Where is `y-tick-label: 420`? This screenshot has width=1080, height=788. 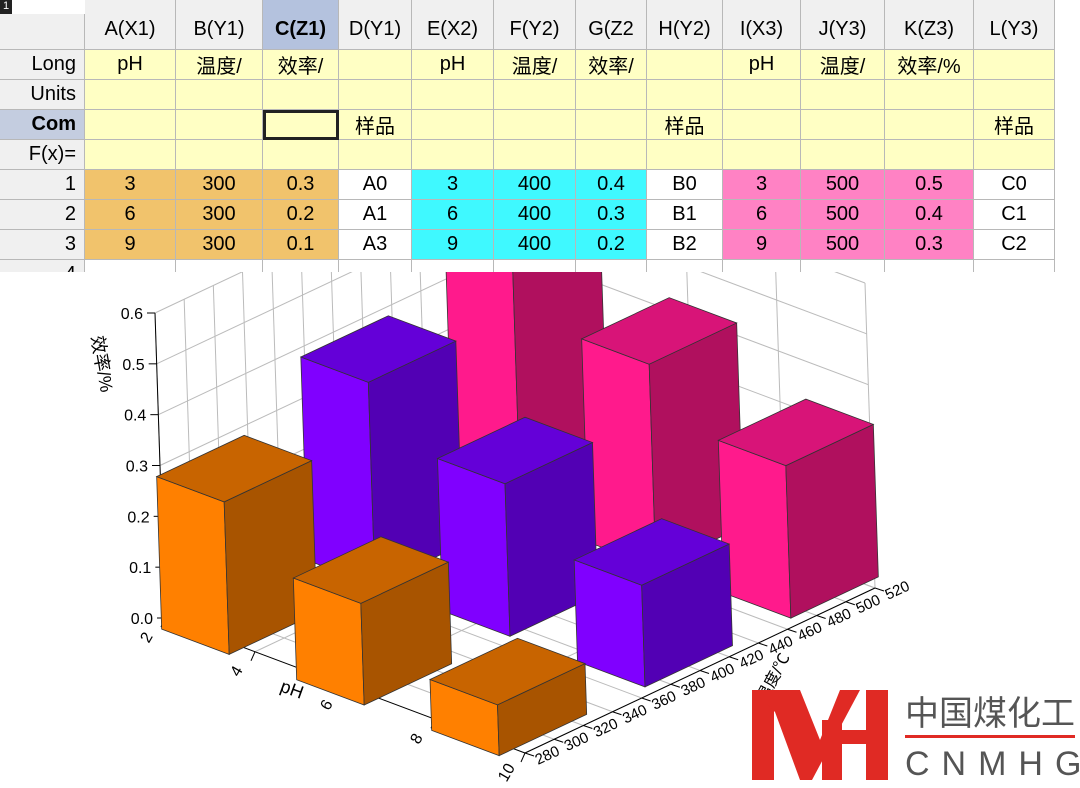
y-tick-label: 420 is located at coordinates (752, 659).